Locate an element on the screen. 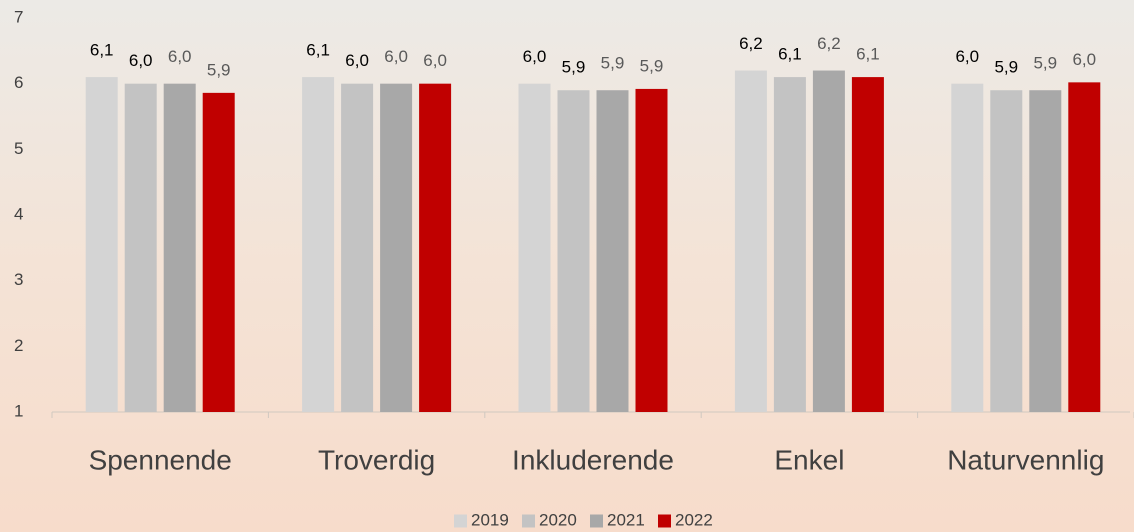  y-tick-label: 1 is located at coordinates (18, 410).